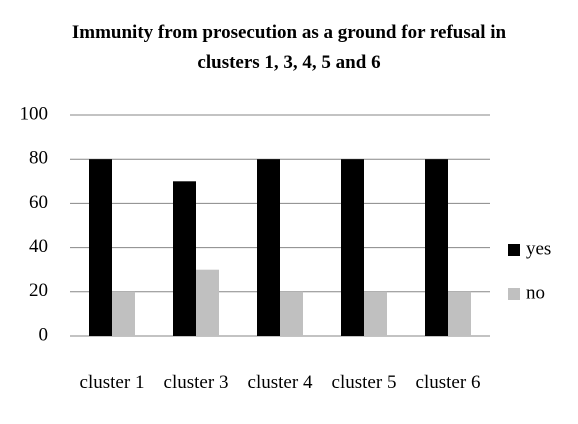 Image resolution: width=578 pixels, height=424 pixels. What do you see at coordinates (44, 334) in the screenshot?
I see `y-tick-label: 0` at bounding box center [44, 334].